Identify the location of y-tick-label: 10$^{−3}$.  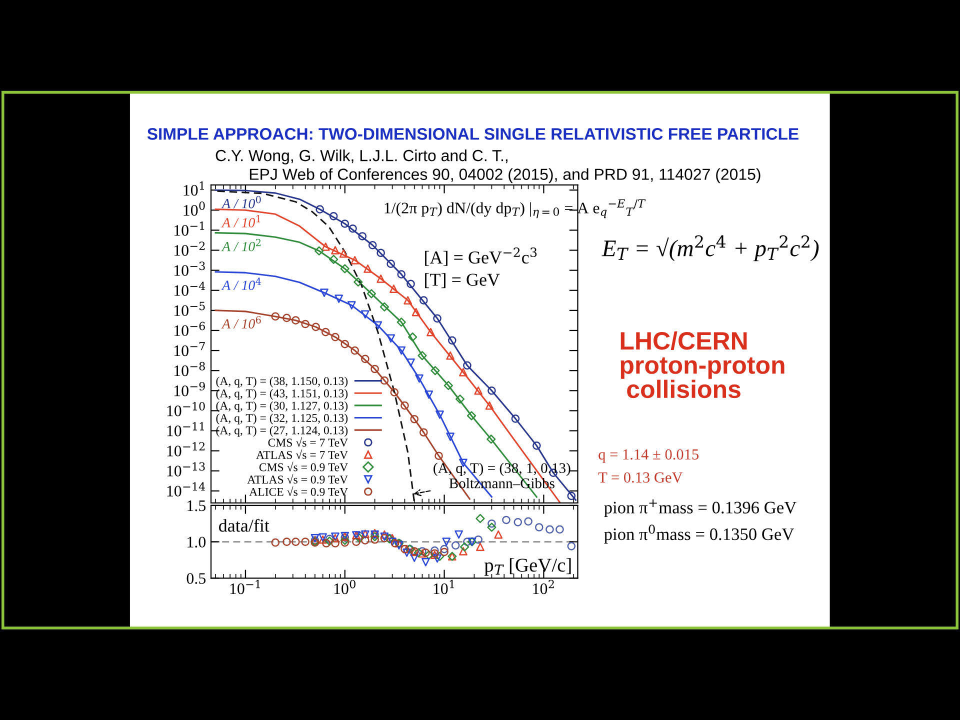
(189, 269).